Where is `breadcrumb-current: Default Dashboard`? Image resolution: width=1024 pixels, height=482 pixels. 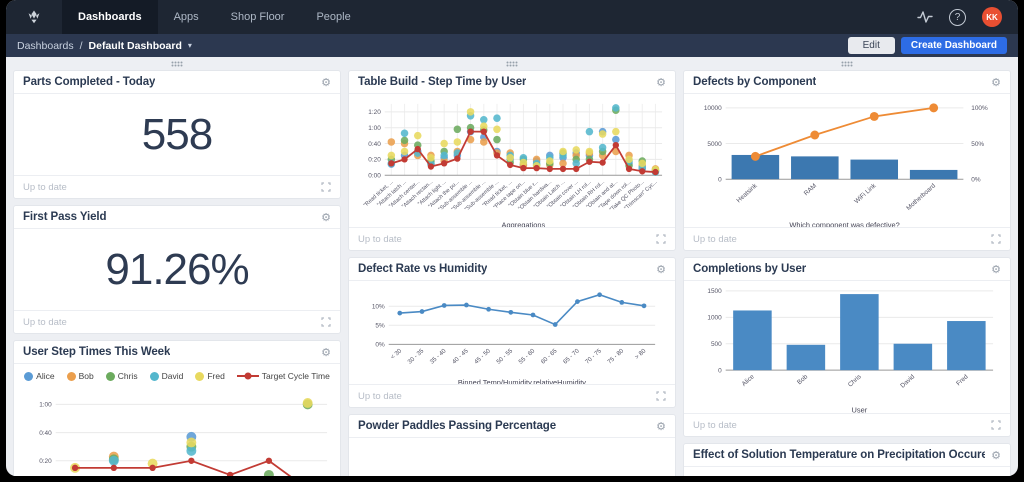
breadcrumb-current: Default Dashboard is located at coordinates (135, 45).